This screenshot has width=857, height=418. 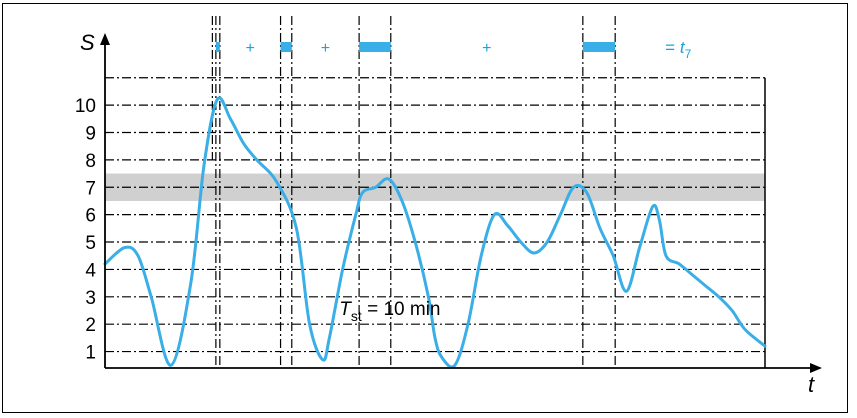 What do you see at coordinates (90, 270) in the screenshot?
I see `y-tick-label-4: 4` at bounding box center [90, 270].